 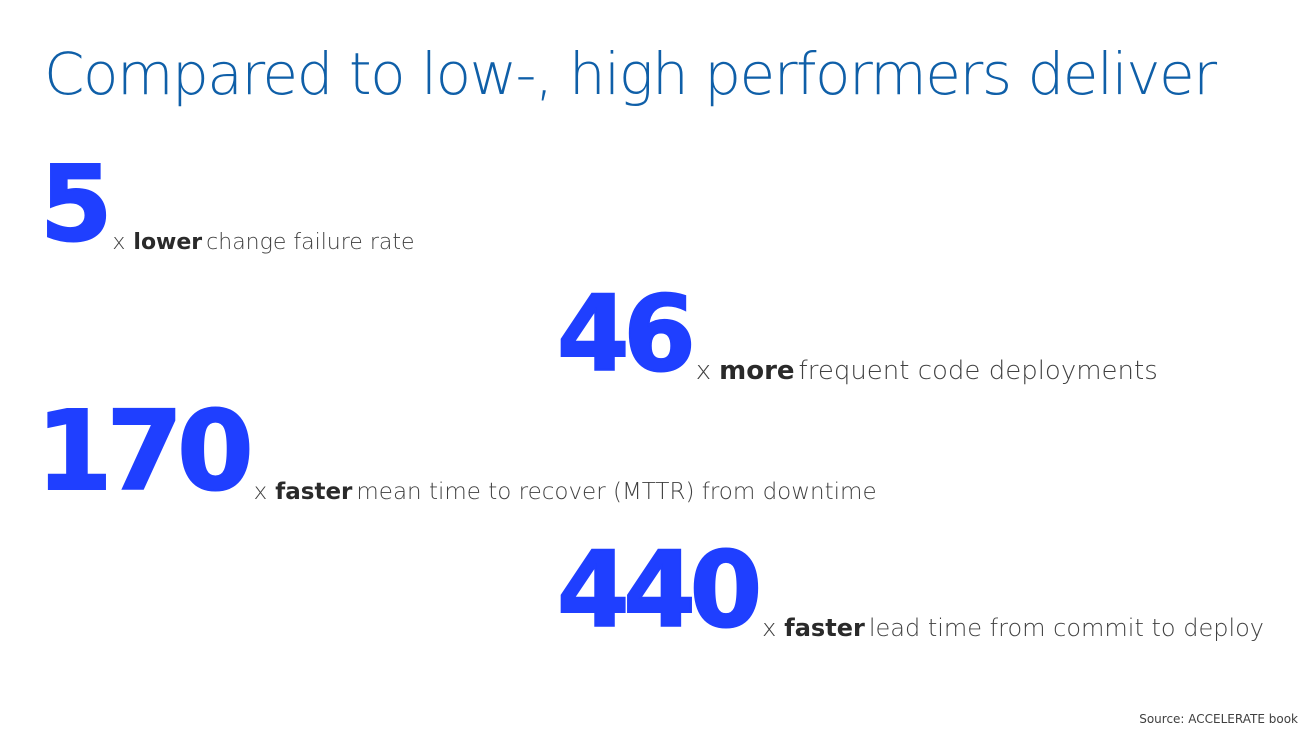 What do you see at coordinates (310, 242) in the screenshot?
I see `stat-text: change failure rate` at bounding box center [310, 242].